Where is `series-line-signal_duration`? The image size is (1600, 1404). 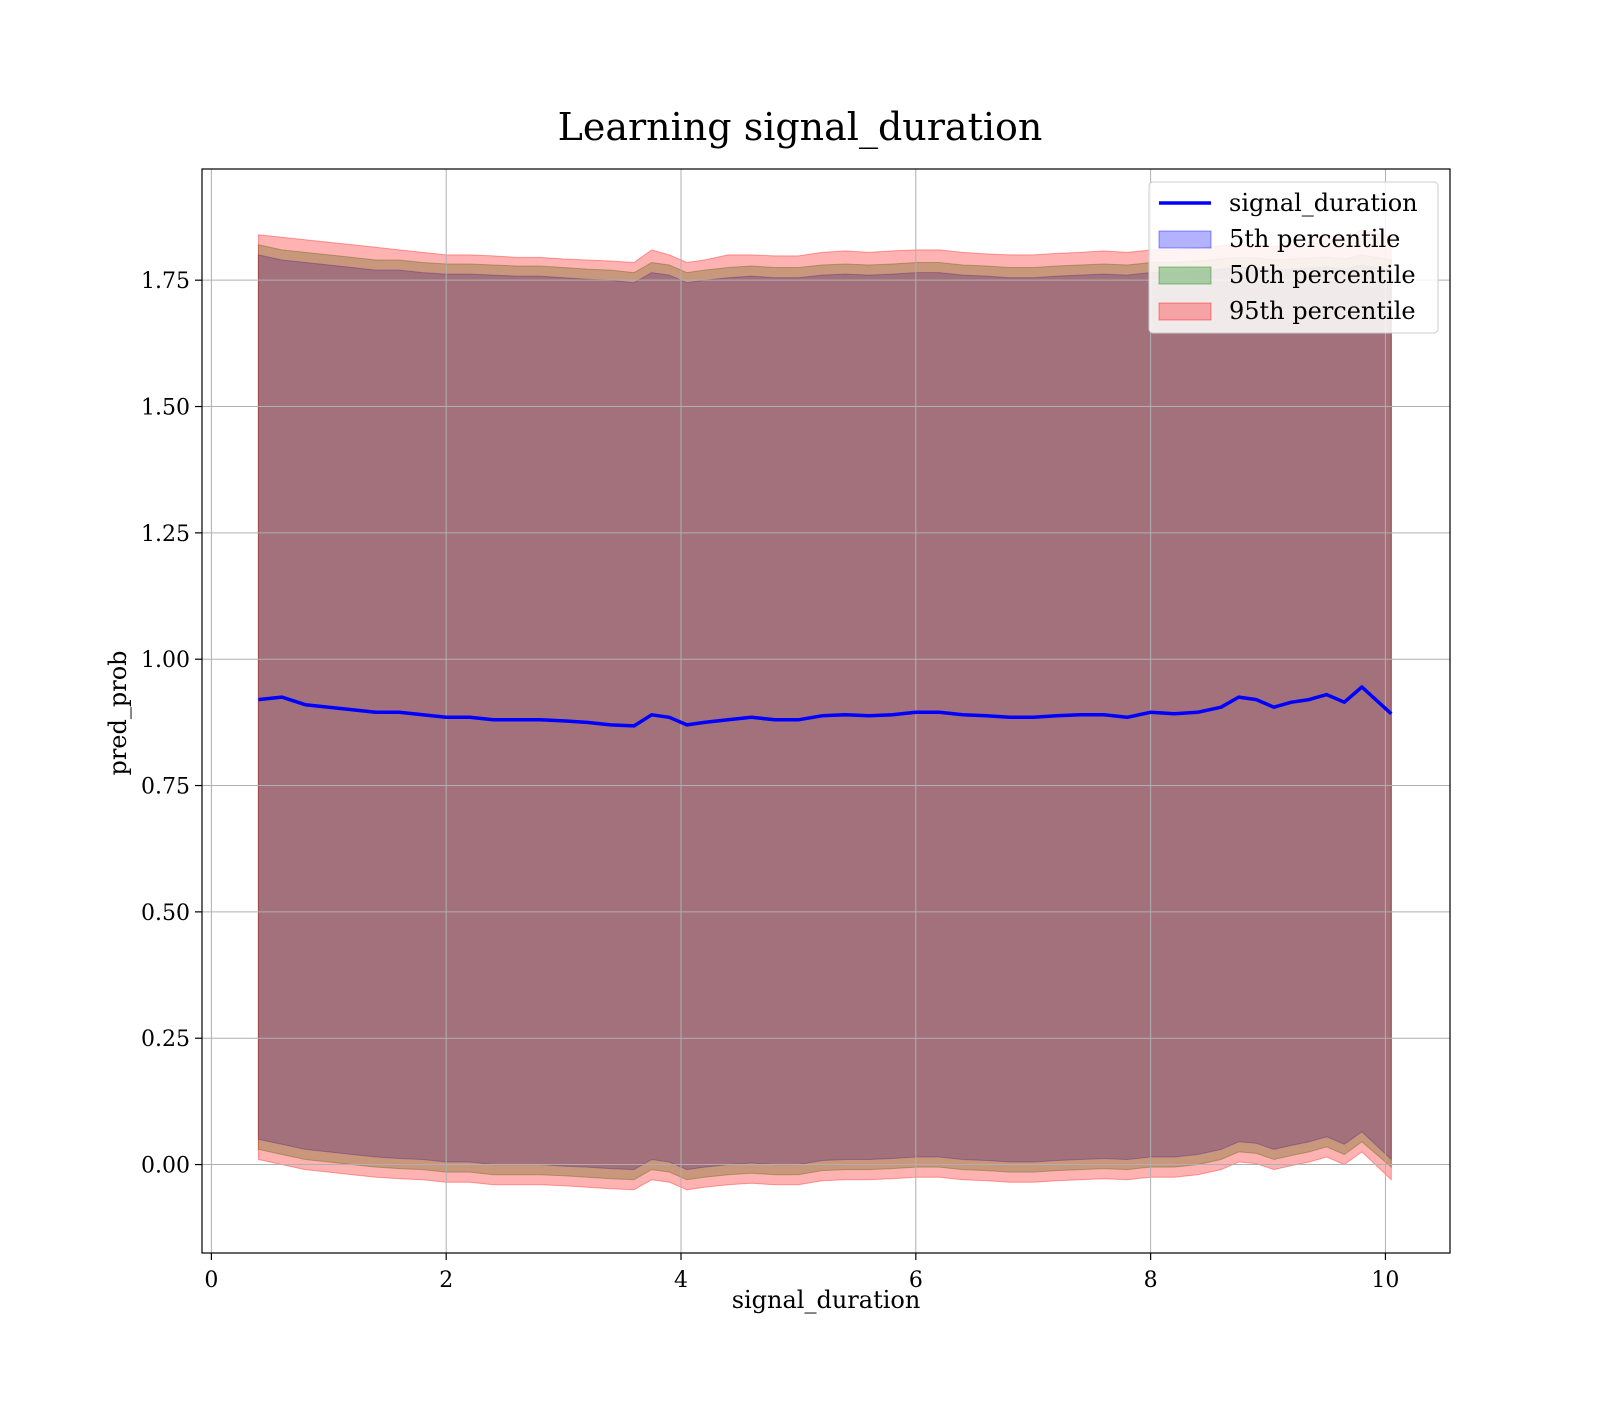
series-line-signal_duration is located at coordinates (825, 706).